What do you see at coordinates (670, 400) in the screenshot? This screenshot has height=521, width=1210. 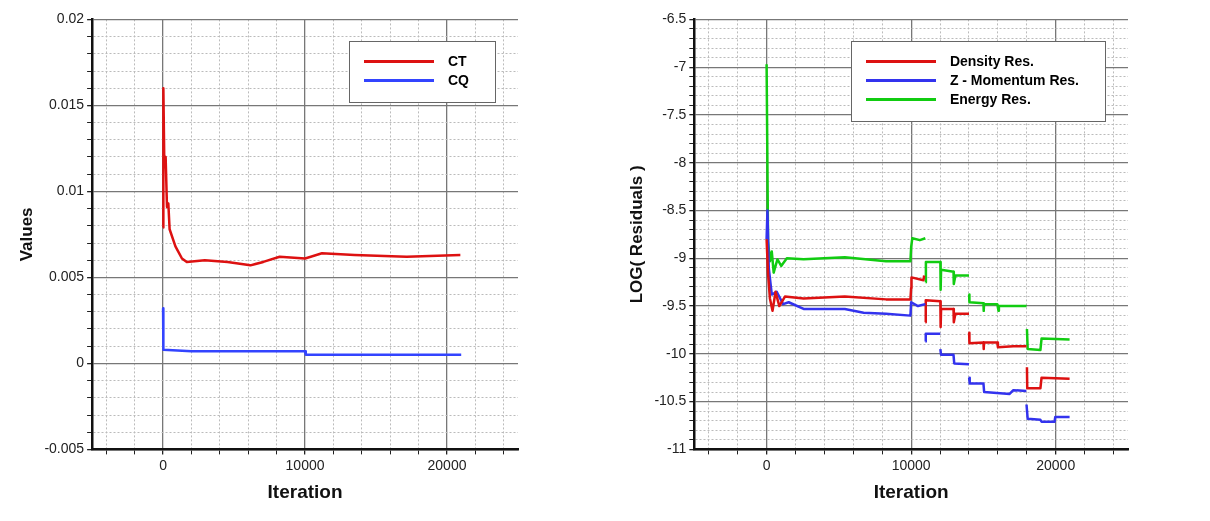 I see `y-tick-label: -10.5` at bounding box center [670, 400].